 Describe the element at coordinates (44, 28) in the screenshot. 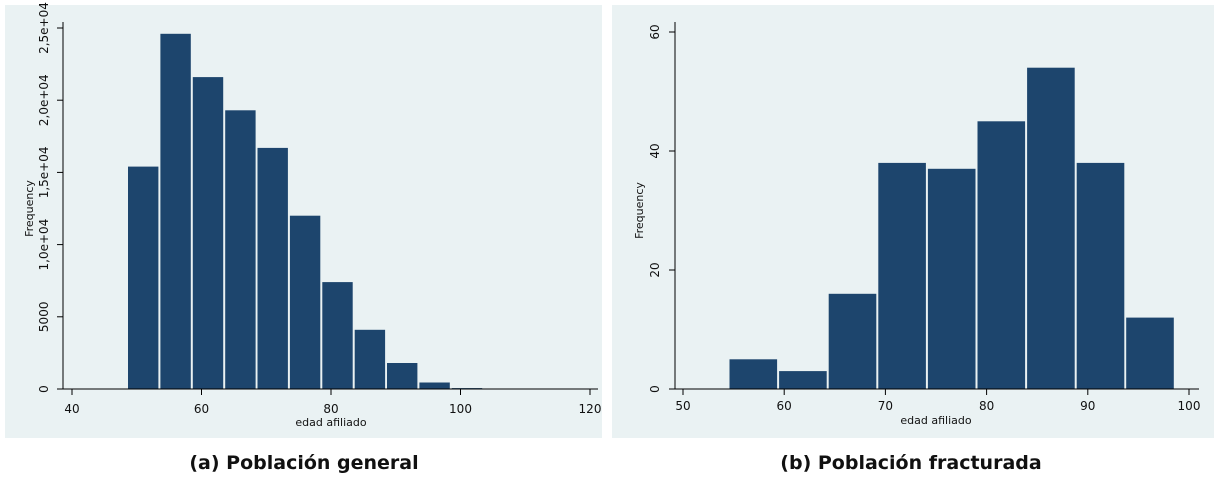

I see `chart-a-y-tick-label-5: 2,5e+04` at that location.